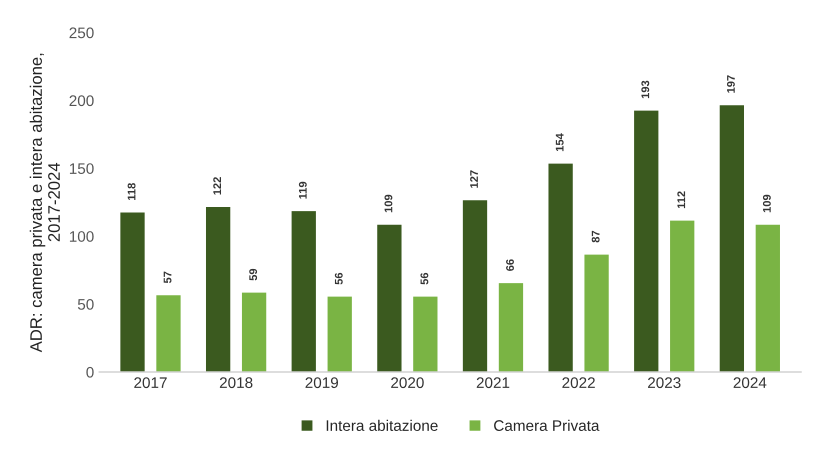 The width and height of the screenshot is (826, 465). What do you see at coordinates (82, 32) in the screenshot?
I see `y-tick-label: 250` at bounding box center [82, 32].